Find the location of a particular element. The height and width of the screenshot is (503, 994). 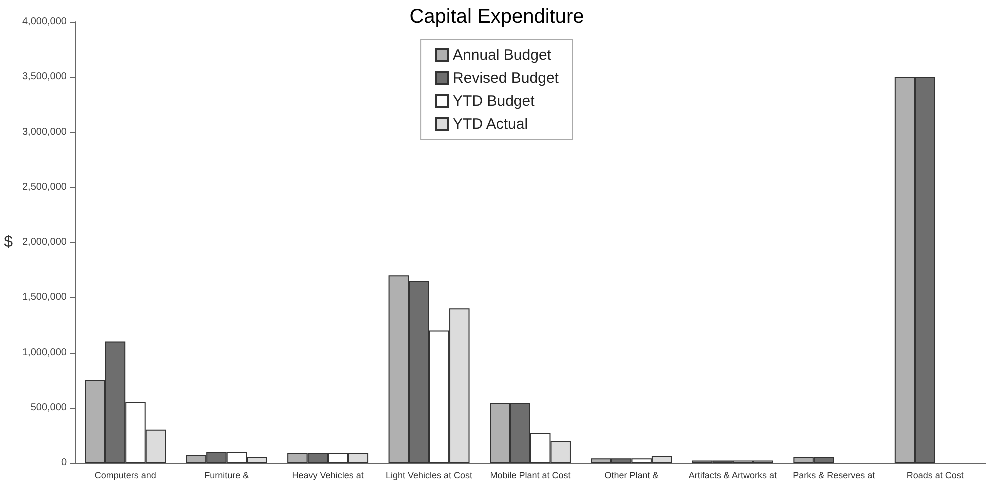

x-tick-label: Parks & Reserves at is located at coordinates (834, 475).